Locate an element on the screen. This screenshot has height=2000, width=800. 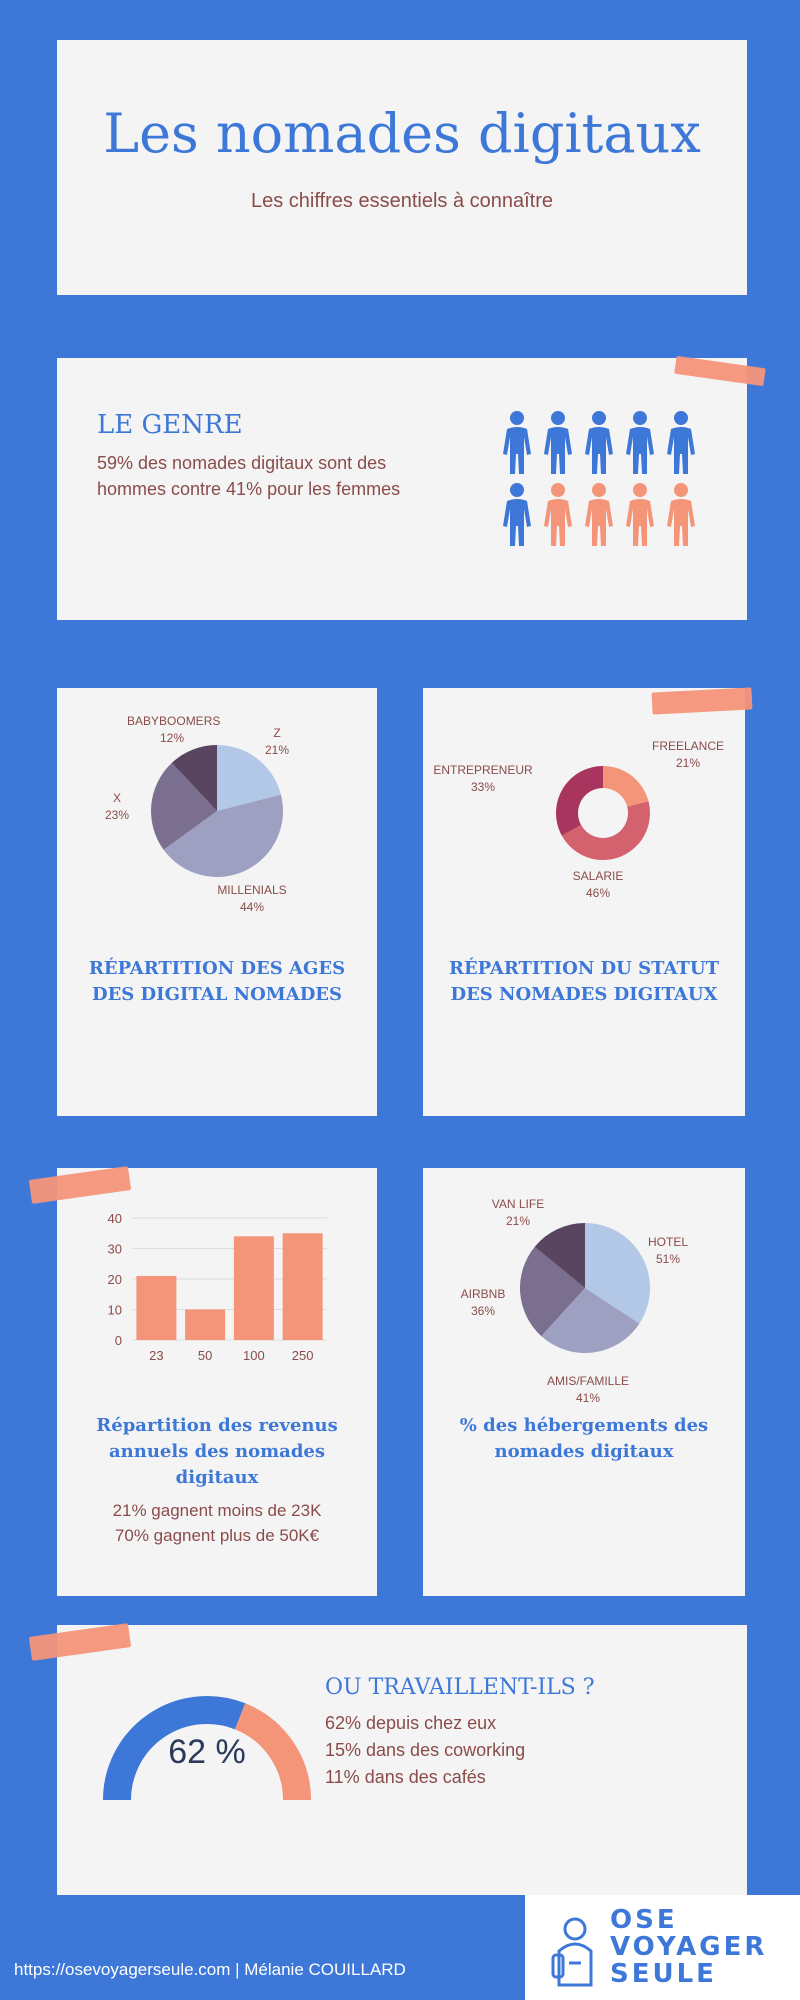
x-tick-label: 23 is located at coordinates (156, 1355).